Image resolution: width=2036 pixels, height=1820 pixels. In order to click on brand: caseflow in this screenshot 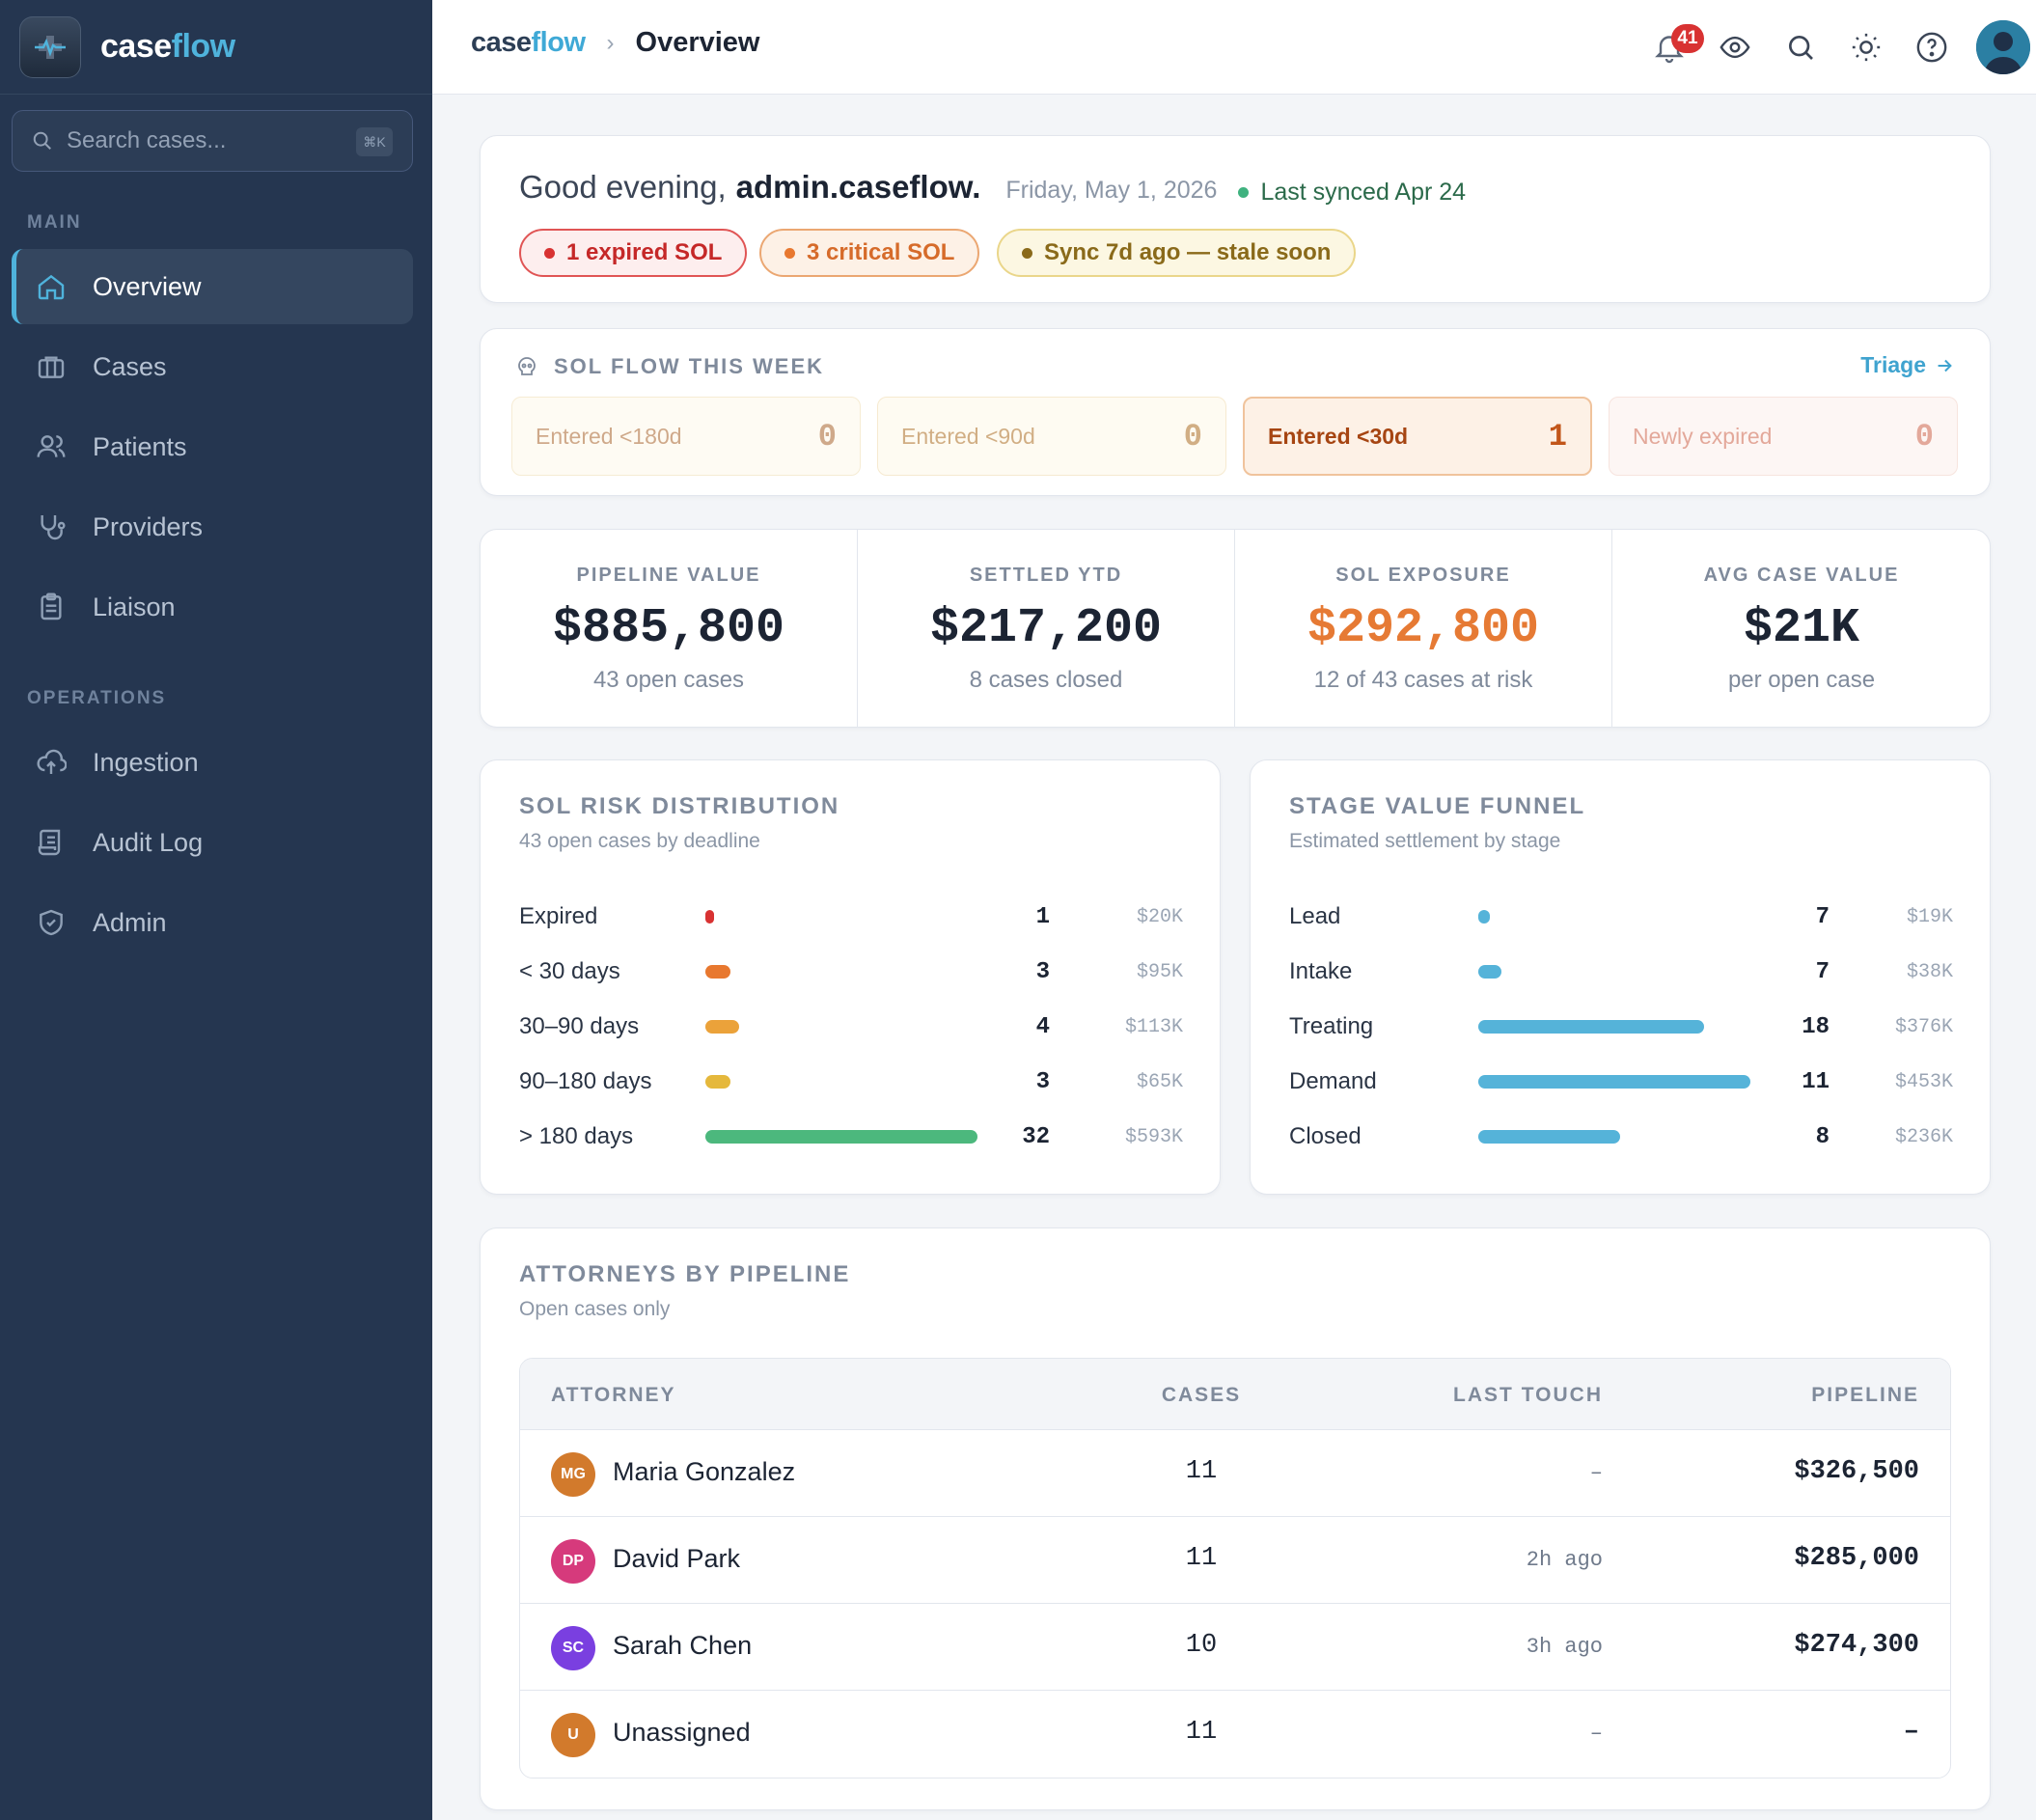, I will do `click(216, 47)`.